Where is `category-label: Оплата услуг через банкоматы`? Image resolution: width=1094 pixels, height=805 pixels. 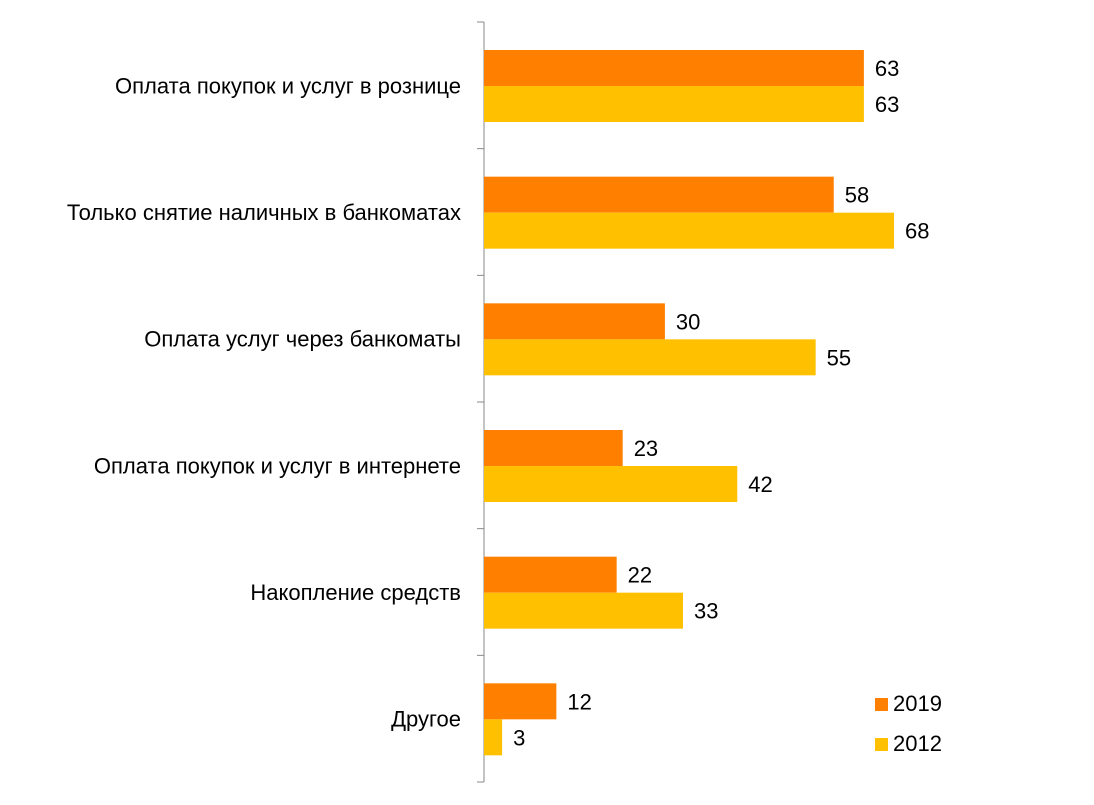
category-label: Оплата услуг через банкоматы is located at coordinates (302, 339).